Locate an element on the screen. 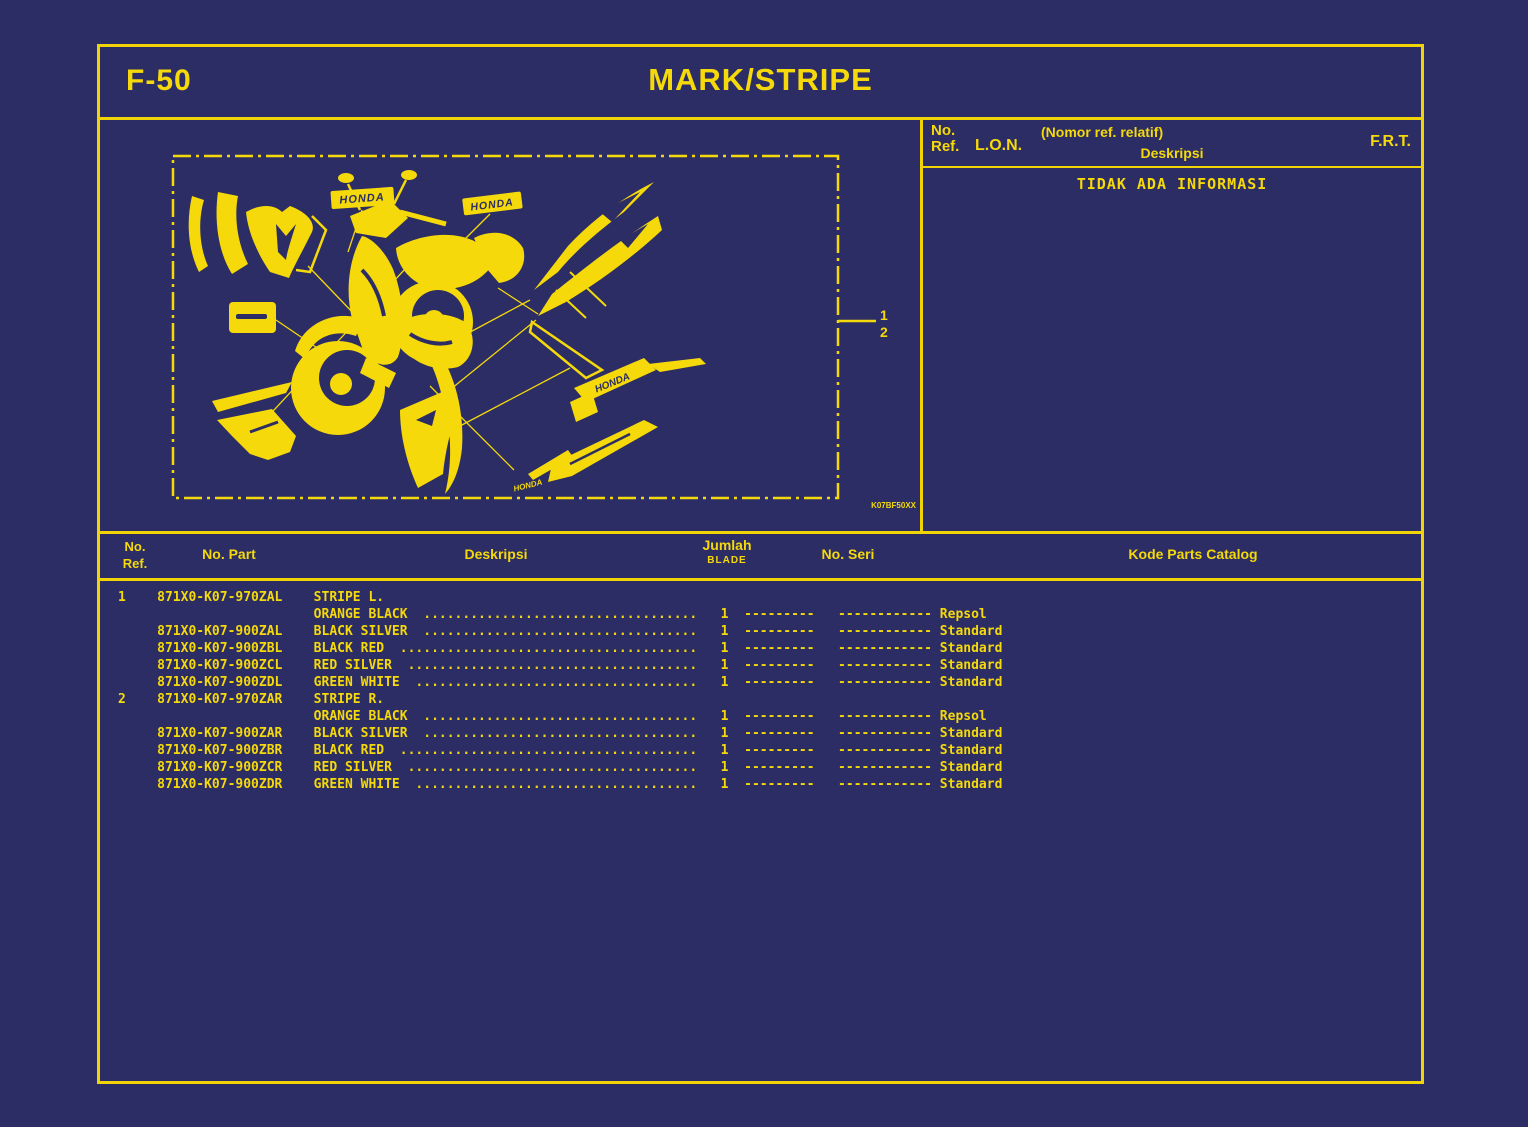 This screenshot has width=1528, height=1127. diagram-dashdot-border is located at coordinates (505, 327).